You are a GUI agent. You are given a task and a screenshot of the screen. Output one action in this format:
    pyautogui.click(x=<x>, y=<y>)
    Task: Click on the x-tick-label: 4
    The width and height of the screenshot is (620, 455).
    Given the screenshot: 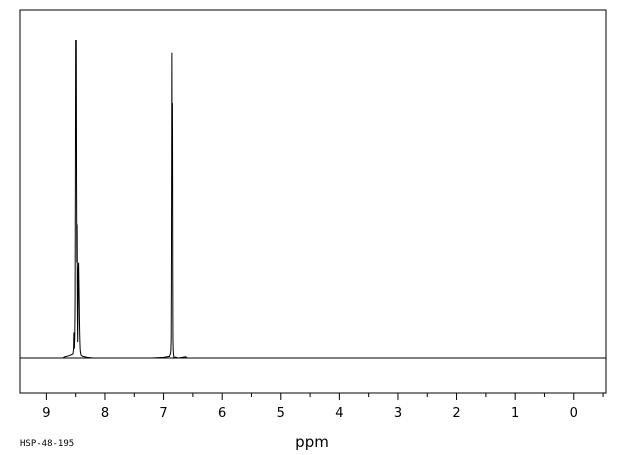 What is the action you would take?
    pyautogui.click(x=339, y=413)
    